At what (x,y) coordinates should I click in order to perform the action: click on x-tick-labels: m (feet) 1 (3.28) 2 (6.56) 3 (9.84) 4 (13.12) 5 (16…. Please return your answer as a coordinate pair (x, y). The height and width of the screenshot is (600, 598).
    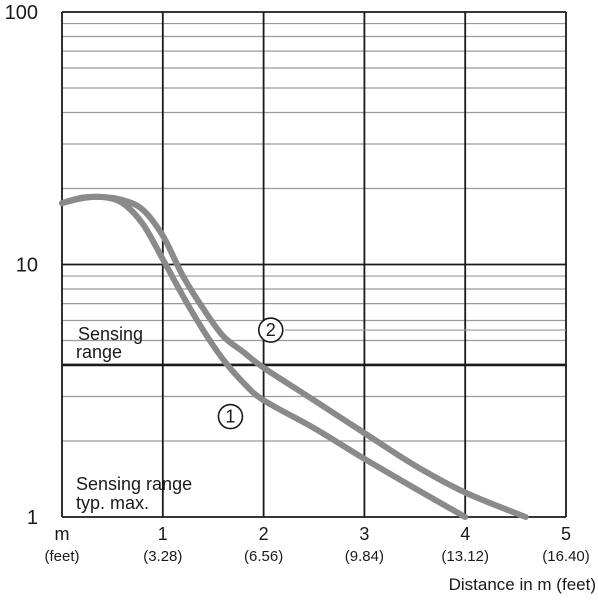
    Looking at the image, I should click on (316, 544).